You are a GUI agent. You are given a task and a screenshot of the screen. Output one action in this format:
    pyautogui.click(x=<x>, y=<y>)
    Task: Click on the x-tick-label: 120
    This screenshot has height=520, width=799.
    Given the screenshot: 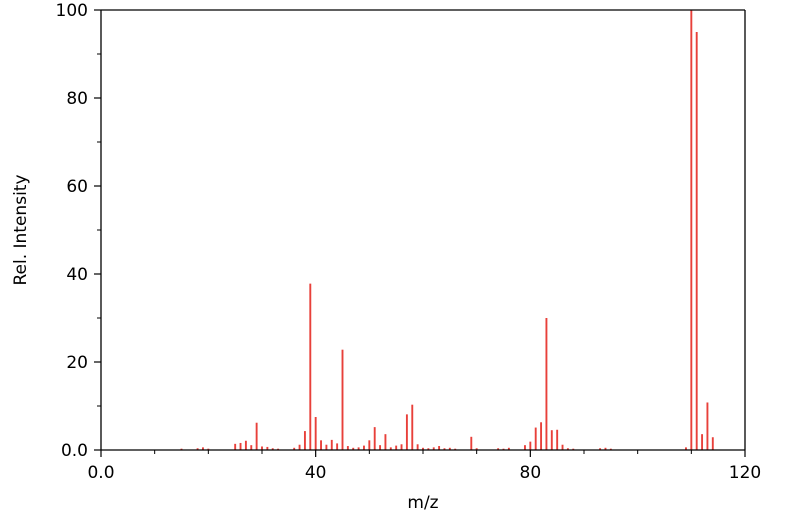 What is the action you would take?
    pyautogui.click(x=745, y=473)
    